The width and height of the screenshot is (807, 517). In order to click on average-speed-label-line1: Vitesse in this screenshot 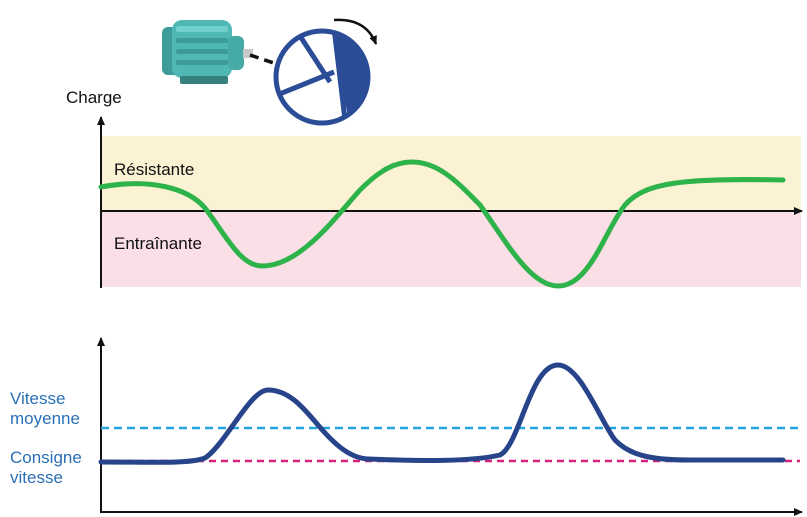, I will do `click(37, 398)`.